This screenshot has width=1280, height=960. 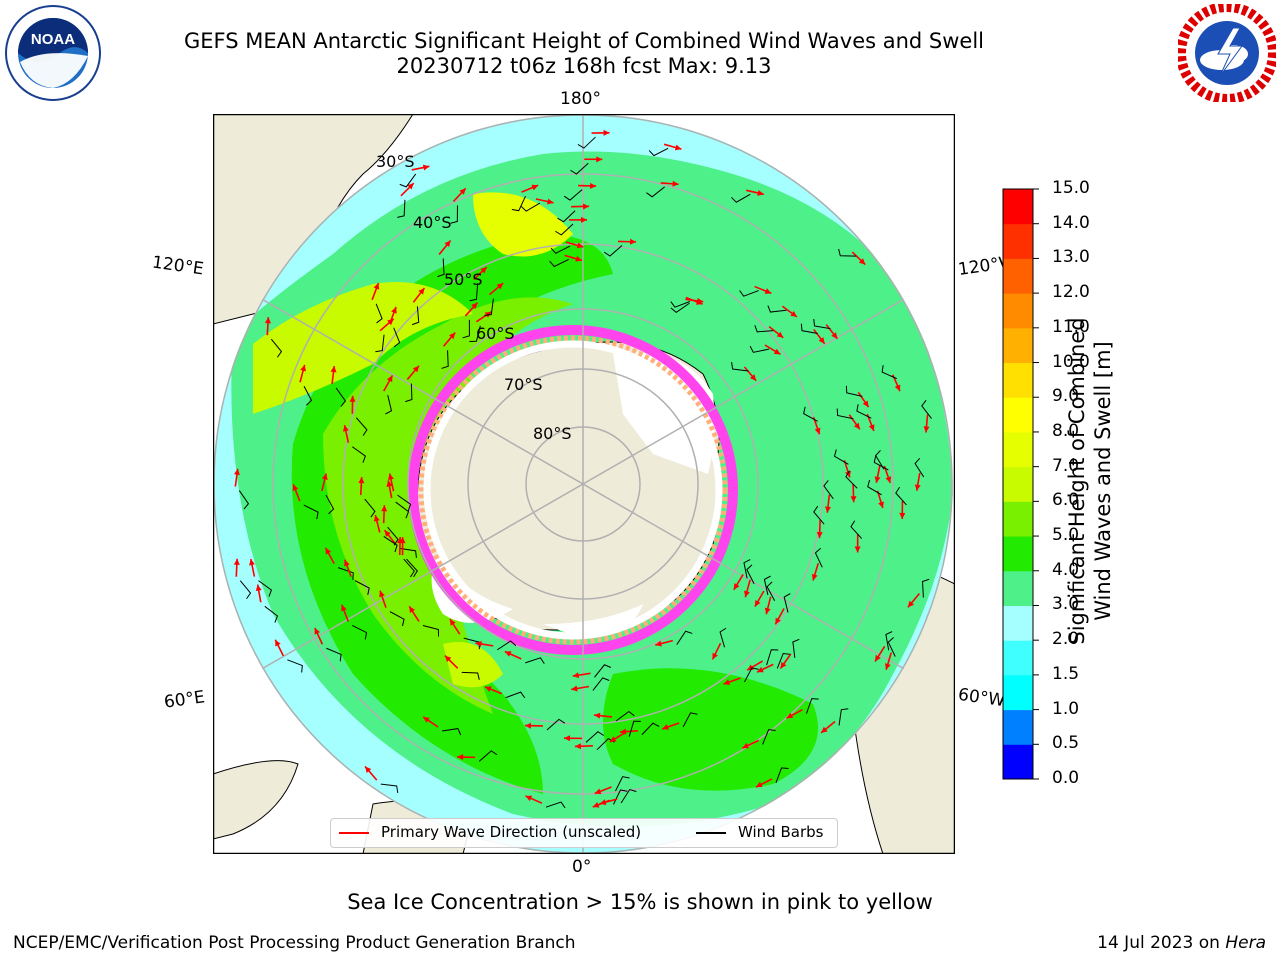 I want to click on nws-logo, so click(x=1227, y=53).